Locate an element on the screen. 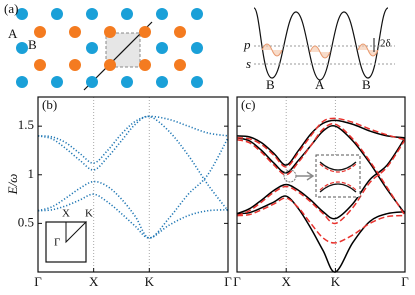 This screenshot has width=415, height=295. potential: p s 2δ B A B is located at coordinates (319, 49).